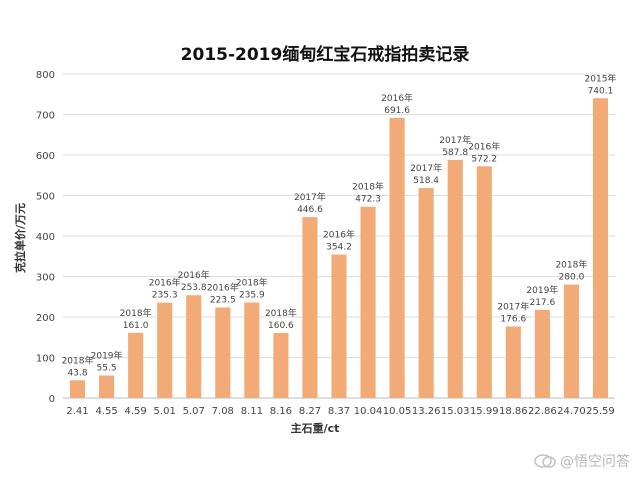 This screenshot has height=479, width=640. Describe the element at coordinates (281, 411) in the screenshot. I see `x-tick-label: 8.16` at that location.